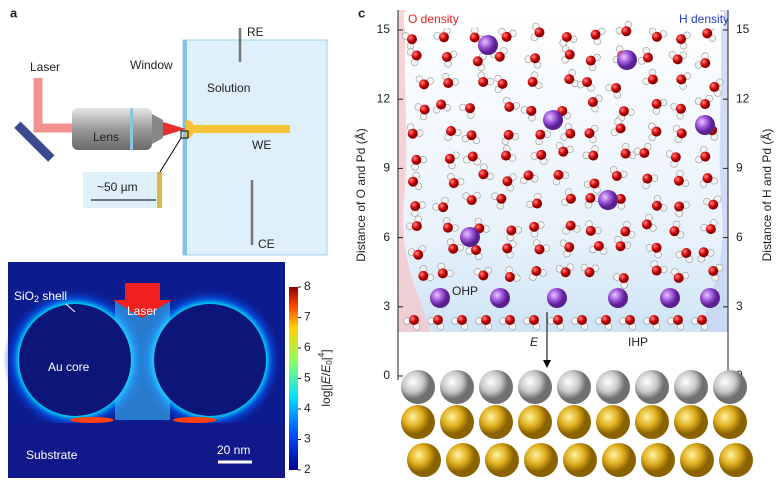 The image size is (780, 490). Describe the element at coordinates (261, 145) in the screenshot. I see `label: WE` at that location.